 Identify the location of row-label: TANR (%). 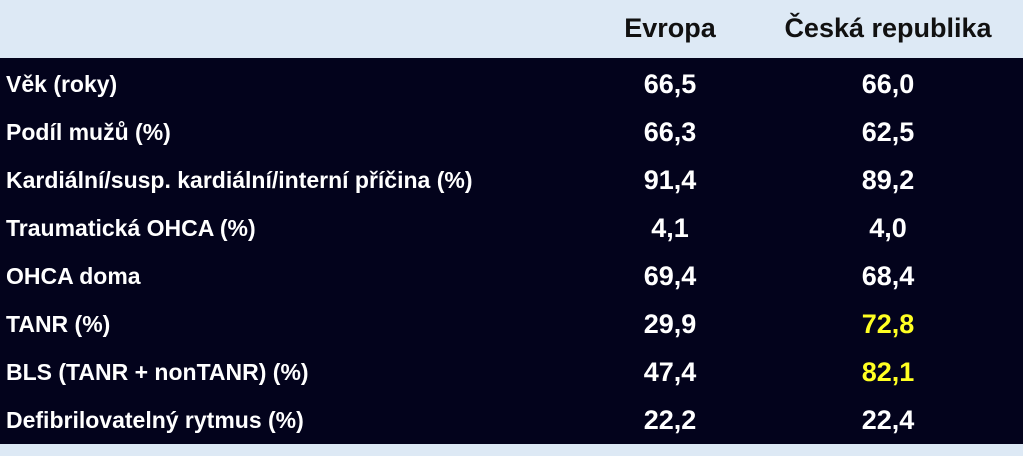
(58, 324).